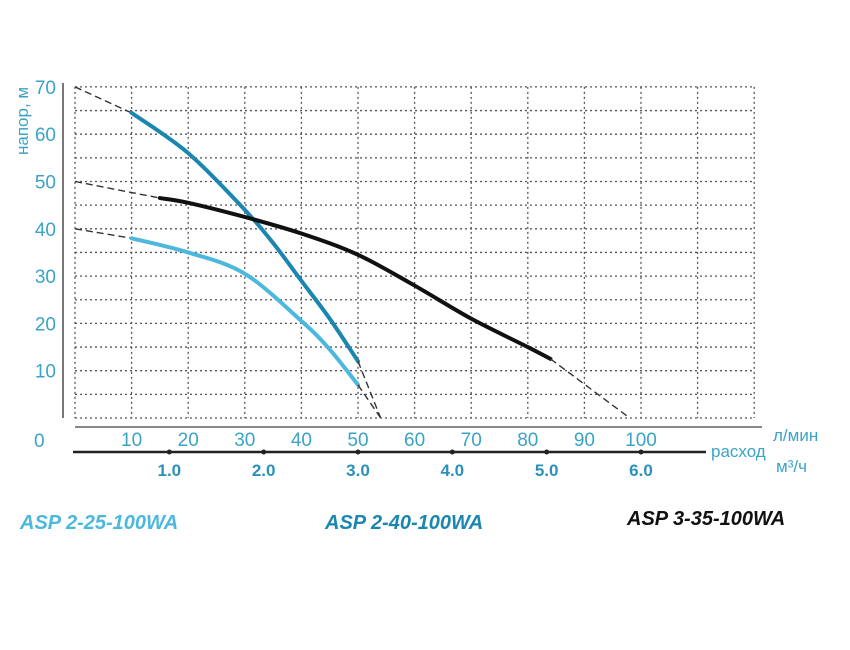 This screenshot has height=650, width=850. What do you see at coordinates (39, 441) in the screenshot?
I see `origin-label: 0` at bounding box center [39, 441].